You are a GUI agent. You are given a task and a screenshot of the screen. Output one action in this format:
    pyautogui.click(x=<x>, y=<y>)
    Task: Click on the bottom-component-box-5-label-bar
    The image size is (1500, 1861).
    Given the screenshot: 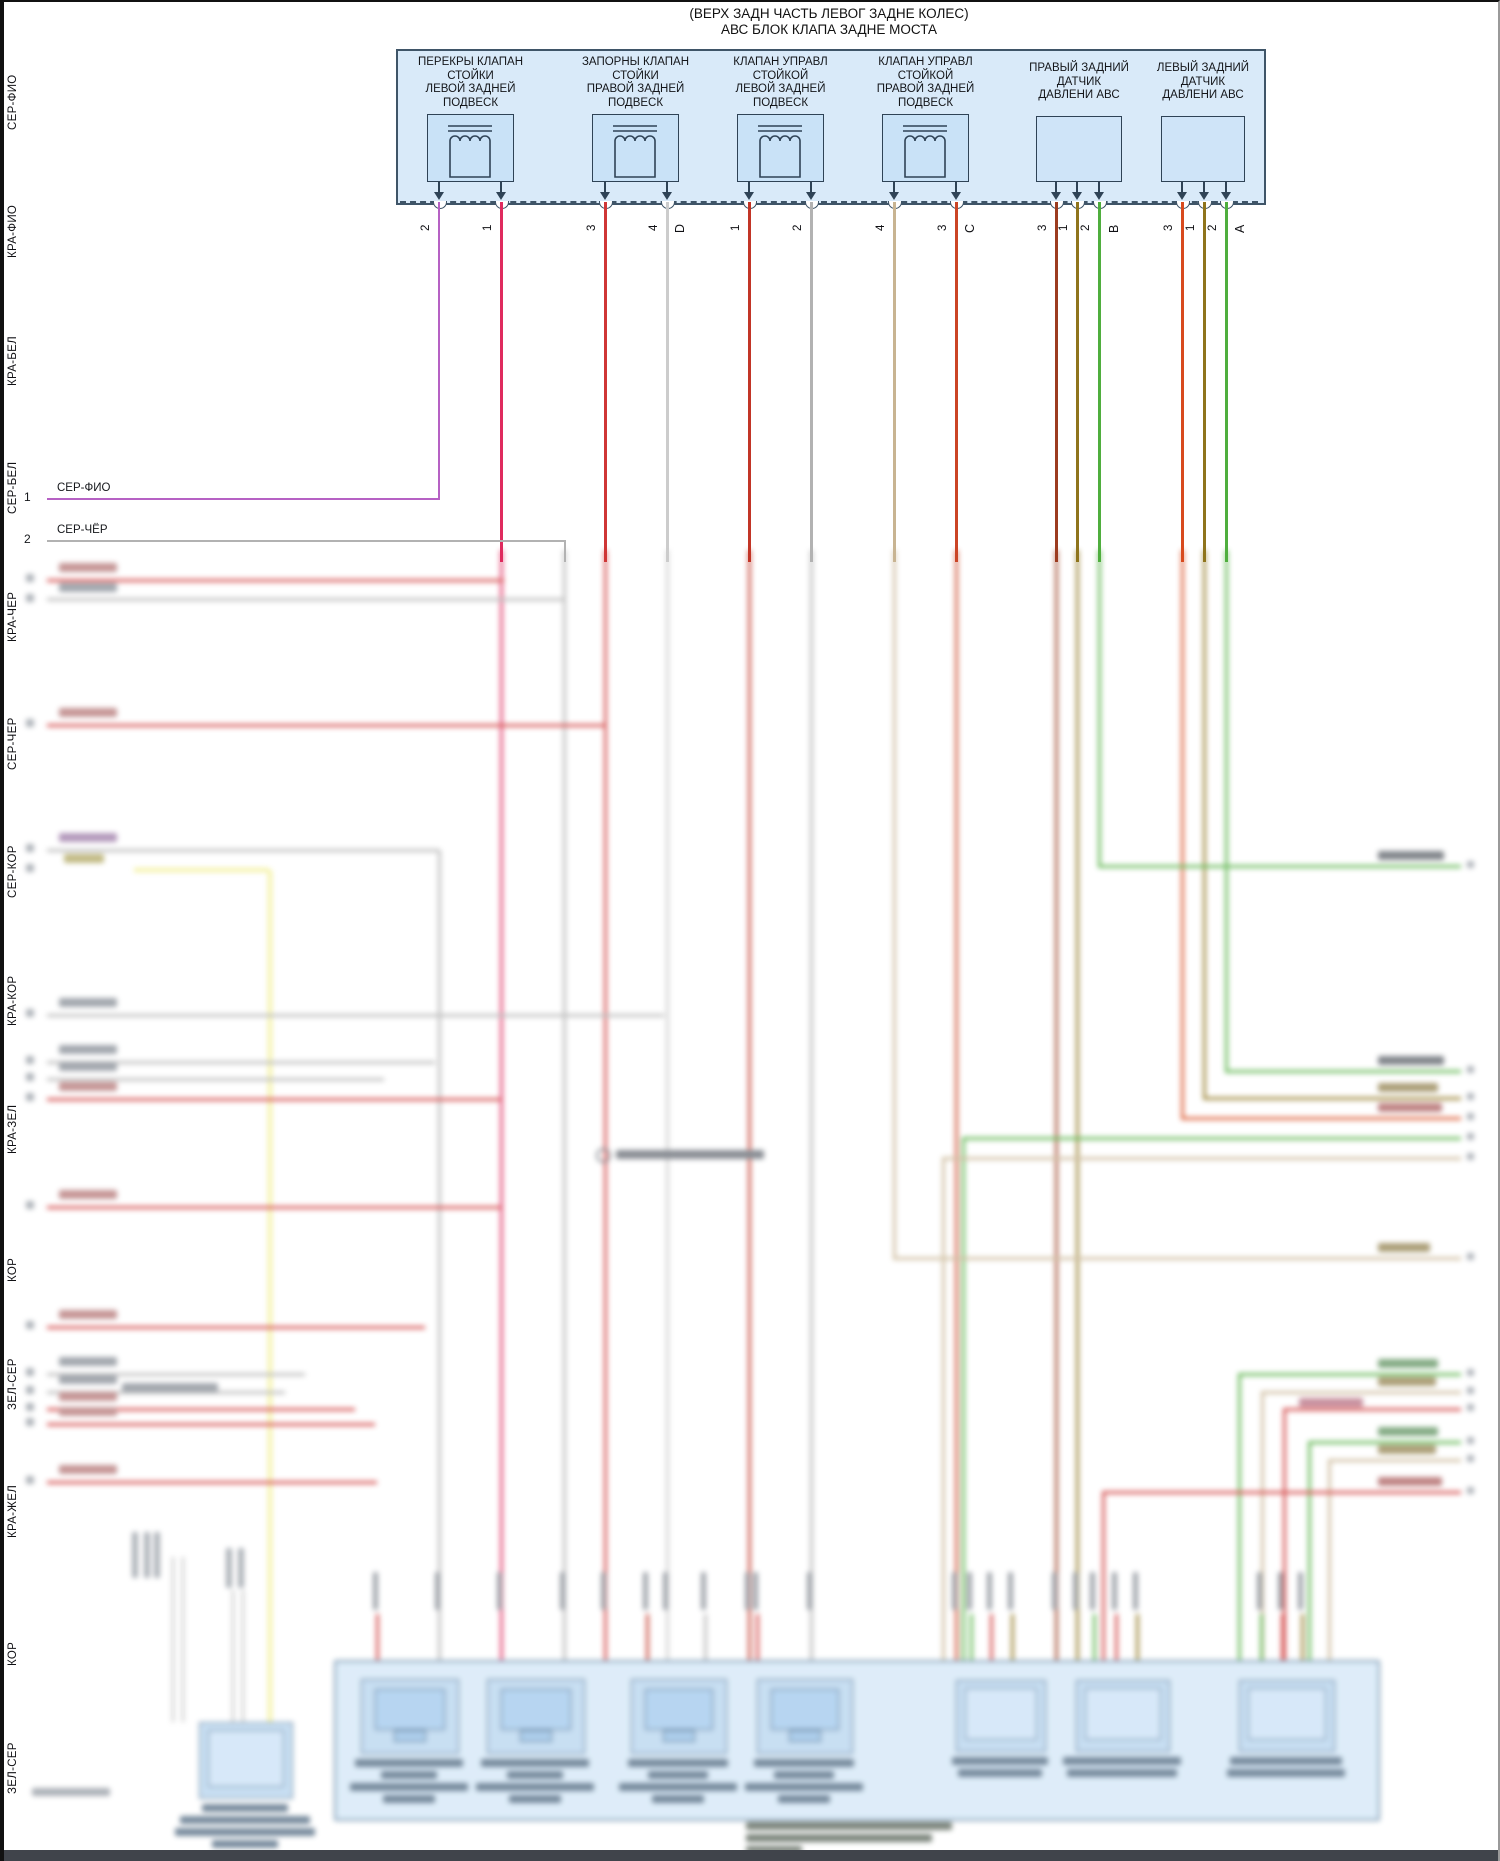 What is the action you would take?
    pyautogui.click(x=1000, y=1773)
    